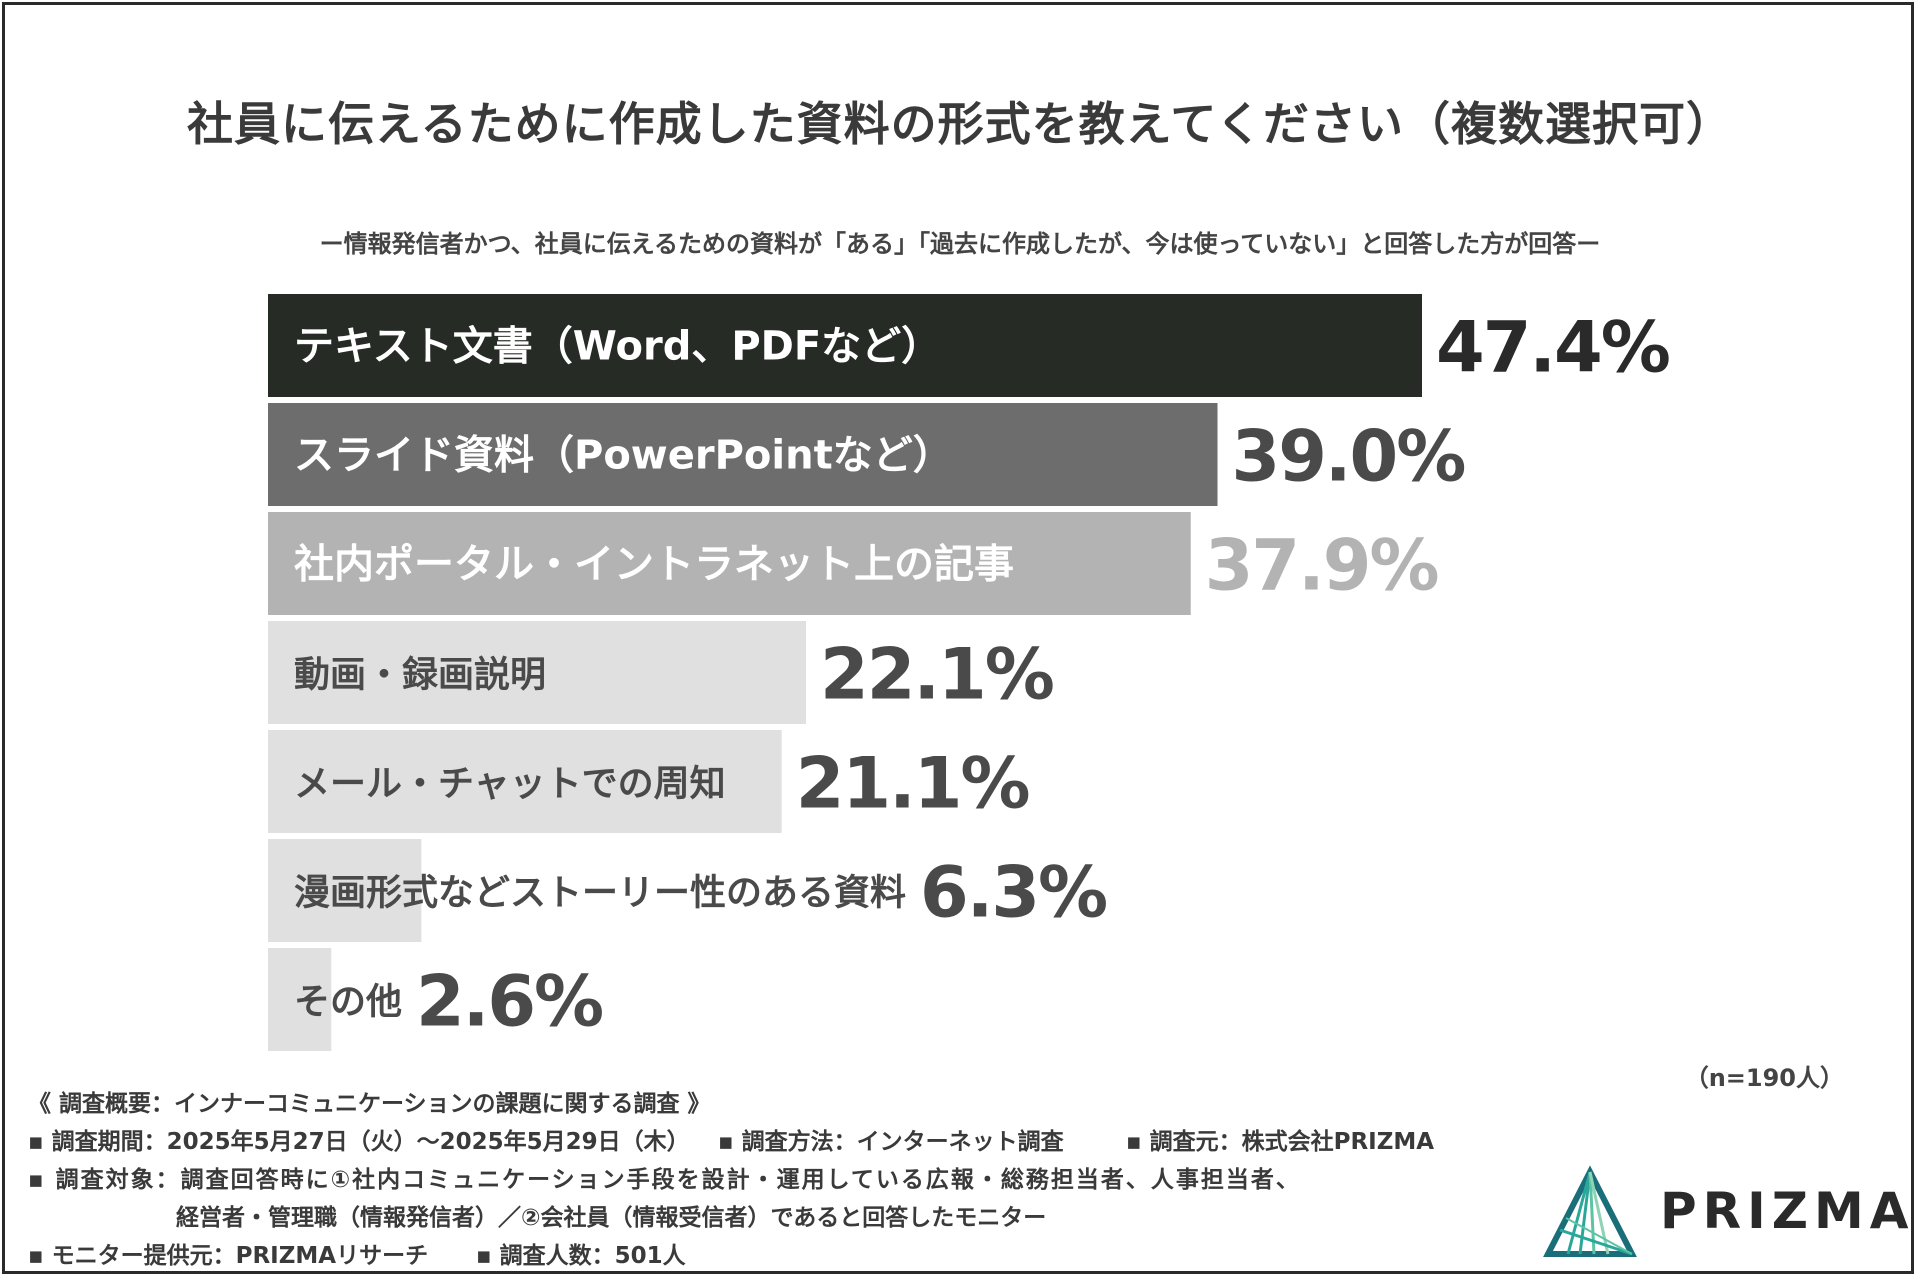 This screenshot has width=1920, height=1280. I want to click on bar-label-4: 動画・録画説明, so click(420, 675).